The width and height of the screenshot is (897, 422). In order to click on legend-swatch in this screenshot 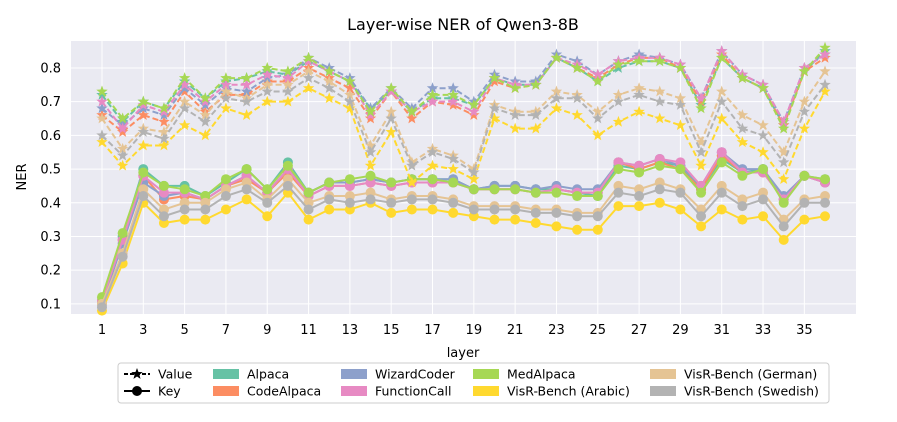, I will do `click(354, 374)`.